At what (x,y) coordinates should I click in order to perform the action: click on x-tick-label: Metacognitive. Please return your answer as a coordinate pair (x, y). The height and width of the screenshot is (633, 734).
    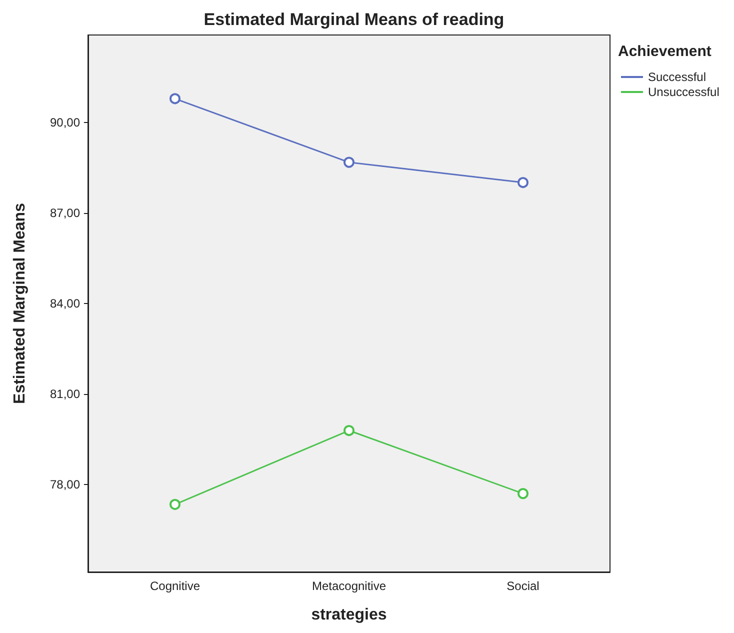
    Looking at the image, I should click on (349, 586).